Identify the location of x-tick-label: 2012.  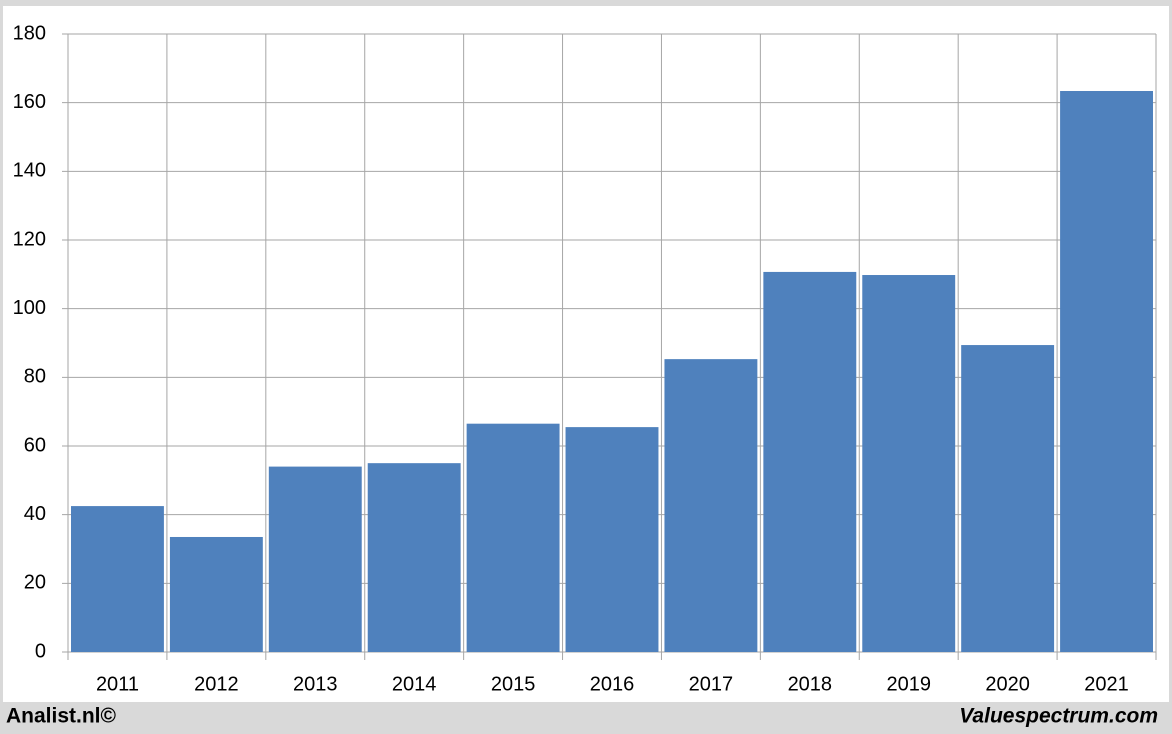
(216, 684).